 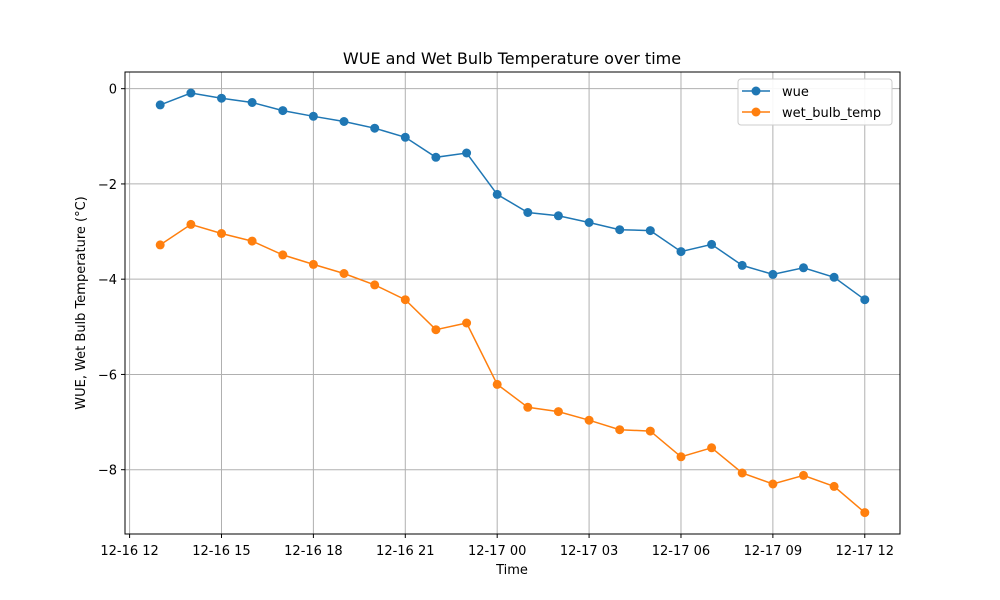 I want to click on y-tick-label: −2, so click(x=107, y=185).